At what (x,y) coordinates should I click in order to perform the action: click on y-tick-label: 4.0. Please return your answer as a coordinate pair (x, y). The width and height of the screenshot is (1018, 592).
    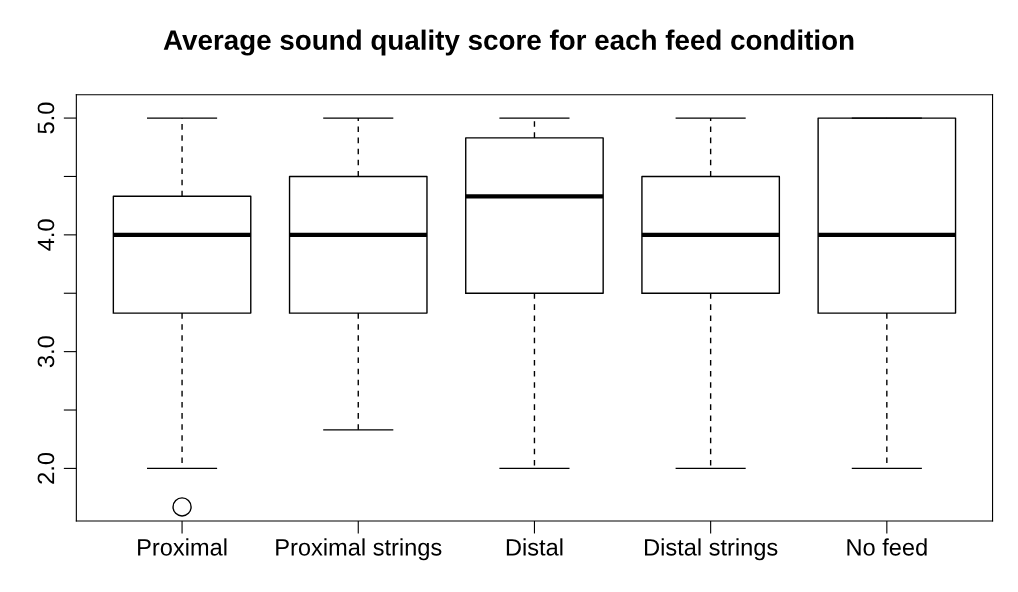
    Looking at the image, I should click on (46, 235).